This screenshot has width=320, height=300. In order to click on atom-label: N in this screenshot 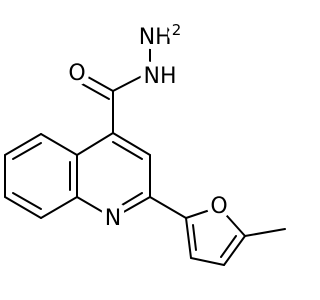, I will do `click(113, 218)`.